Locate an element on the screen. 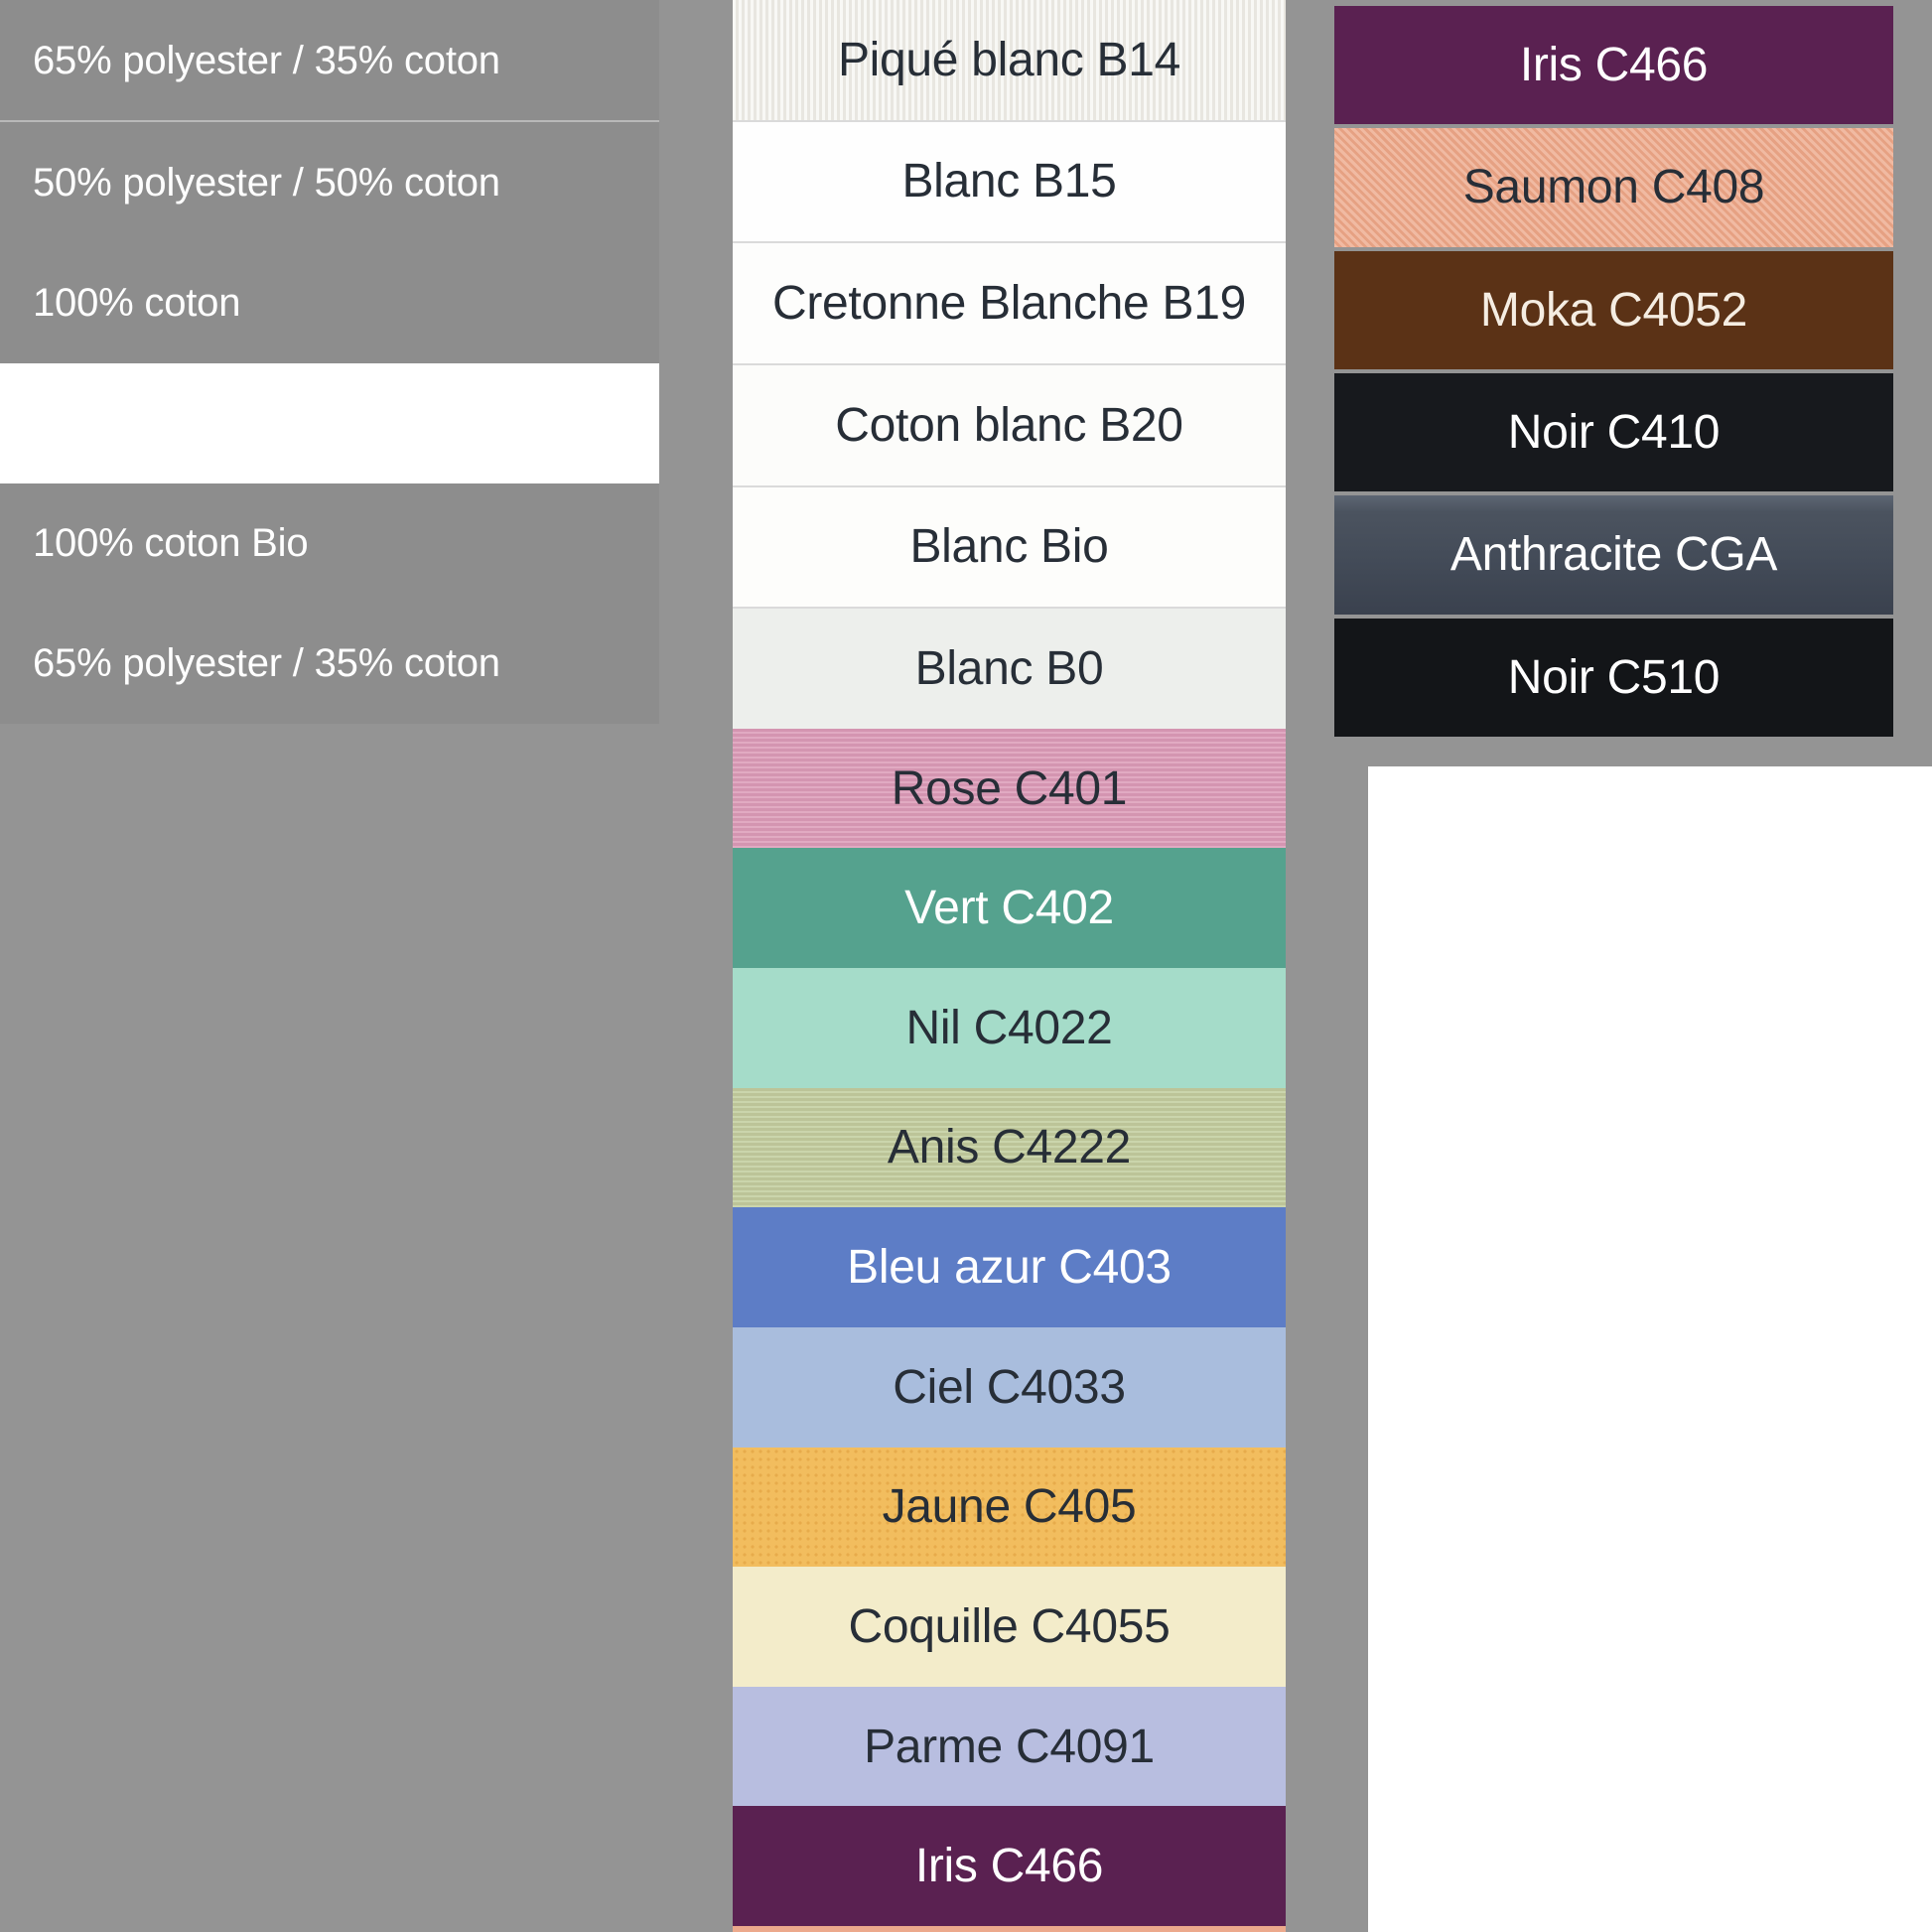 The width and height of the screenshot is (1932, 1932). swatch-coton-blanc-b20: Coton blanc B20 is located at coordinates (1010, 426).